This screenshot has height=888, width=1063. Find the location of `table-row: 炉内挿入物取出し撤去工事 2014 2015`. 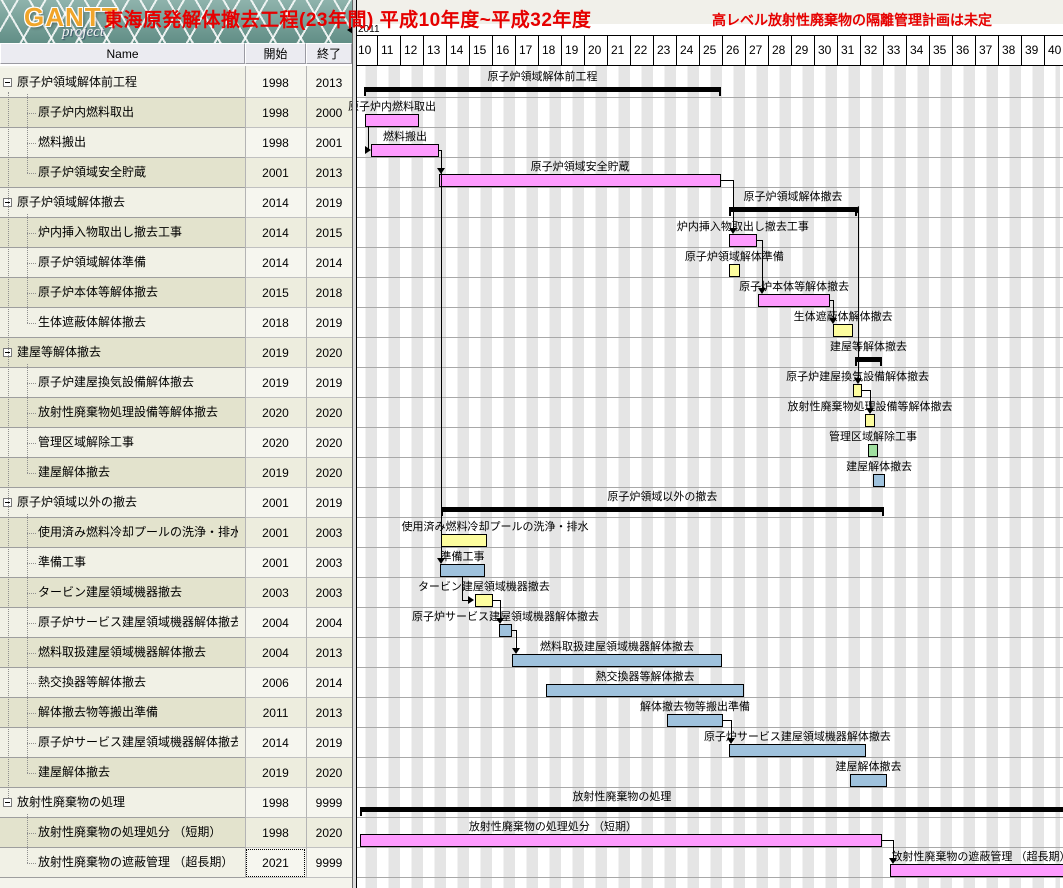

table-row: 炉内挿入物取出し撤去工事 2014 2015 is located at coordinates (176, 233).